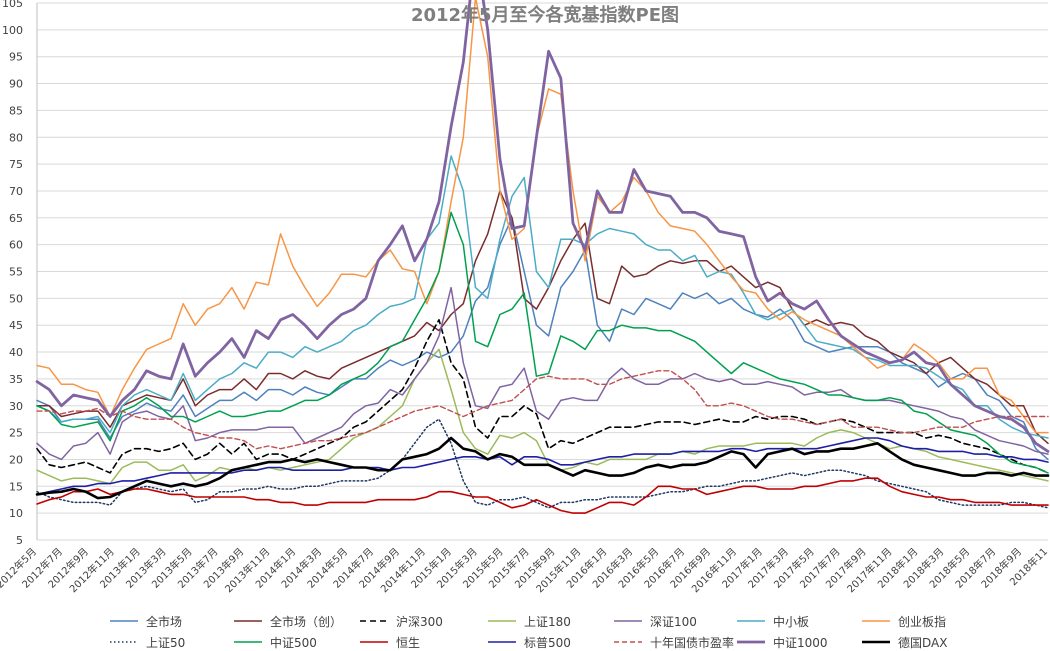 This screenshot has width=1050, height=651. What do you see at coordinates (293, 643) in the screenshot?
I see `legend-label: 中证500` at bounding box center [293, 643].